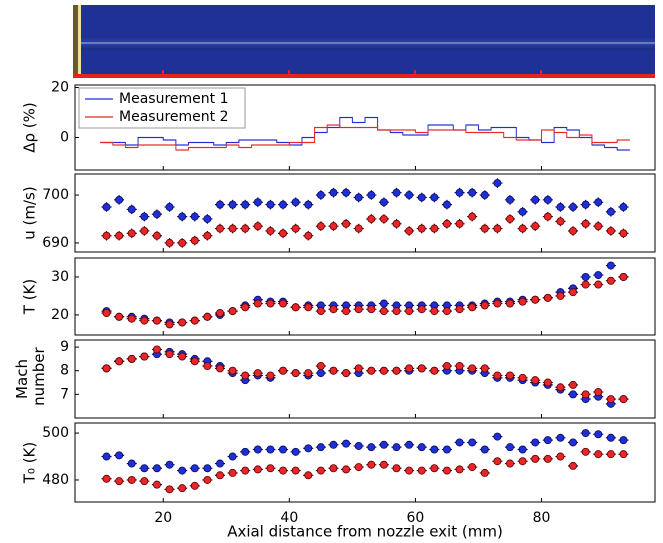  I want to click on y-tick-label: 0, so click(64, 138).